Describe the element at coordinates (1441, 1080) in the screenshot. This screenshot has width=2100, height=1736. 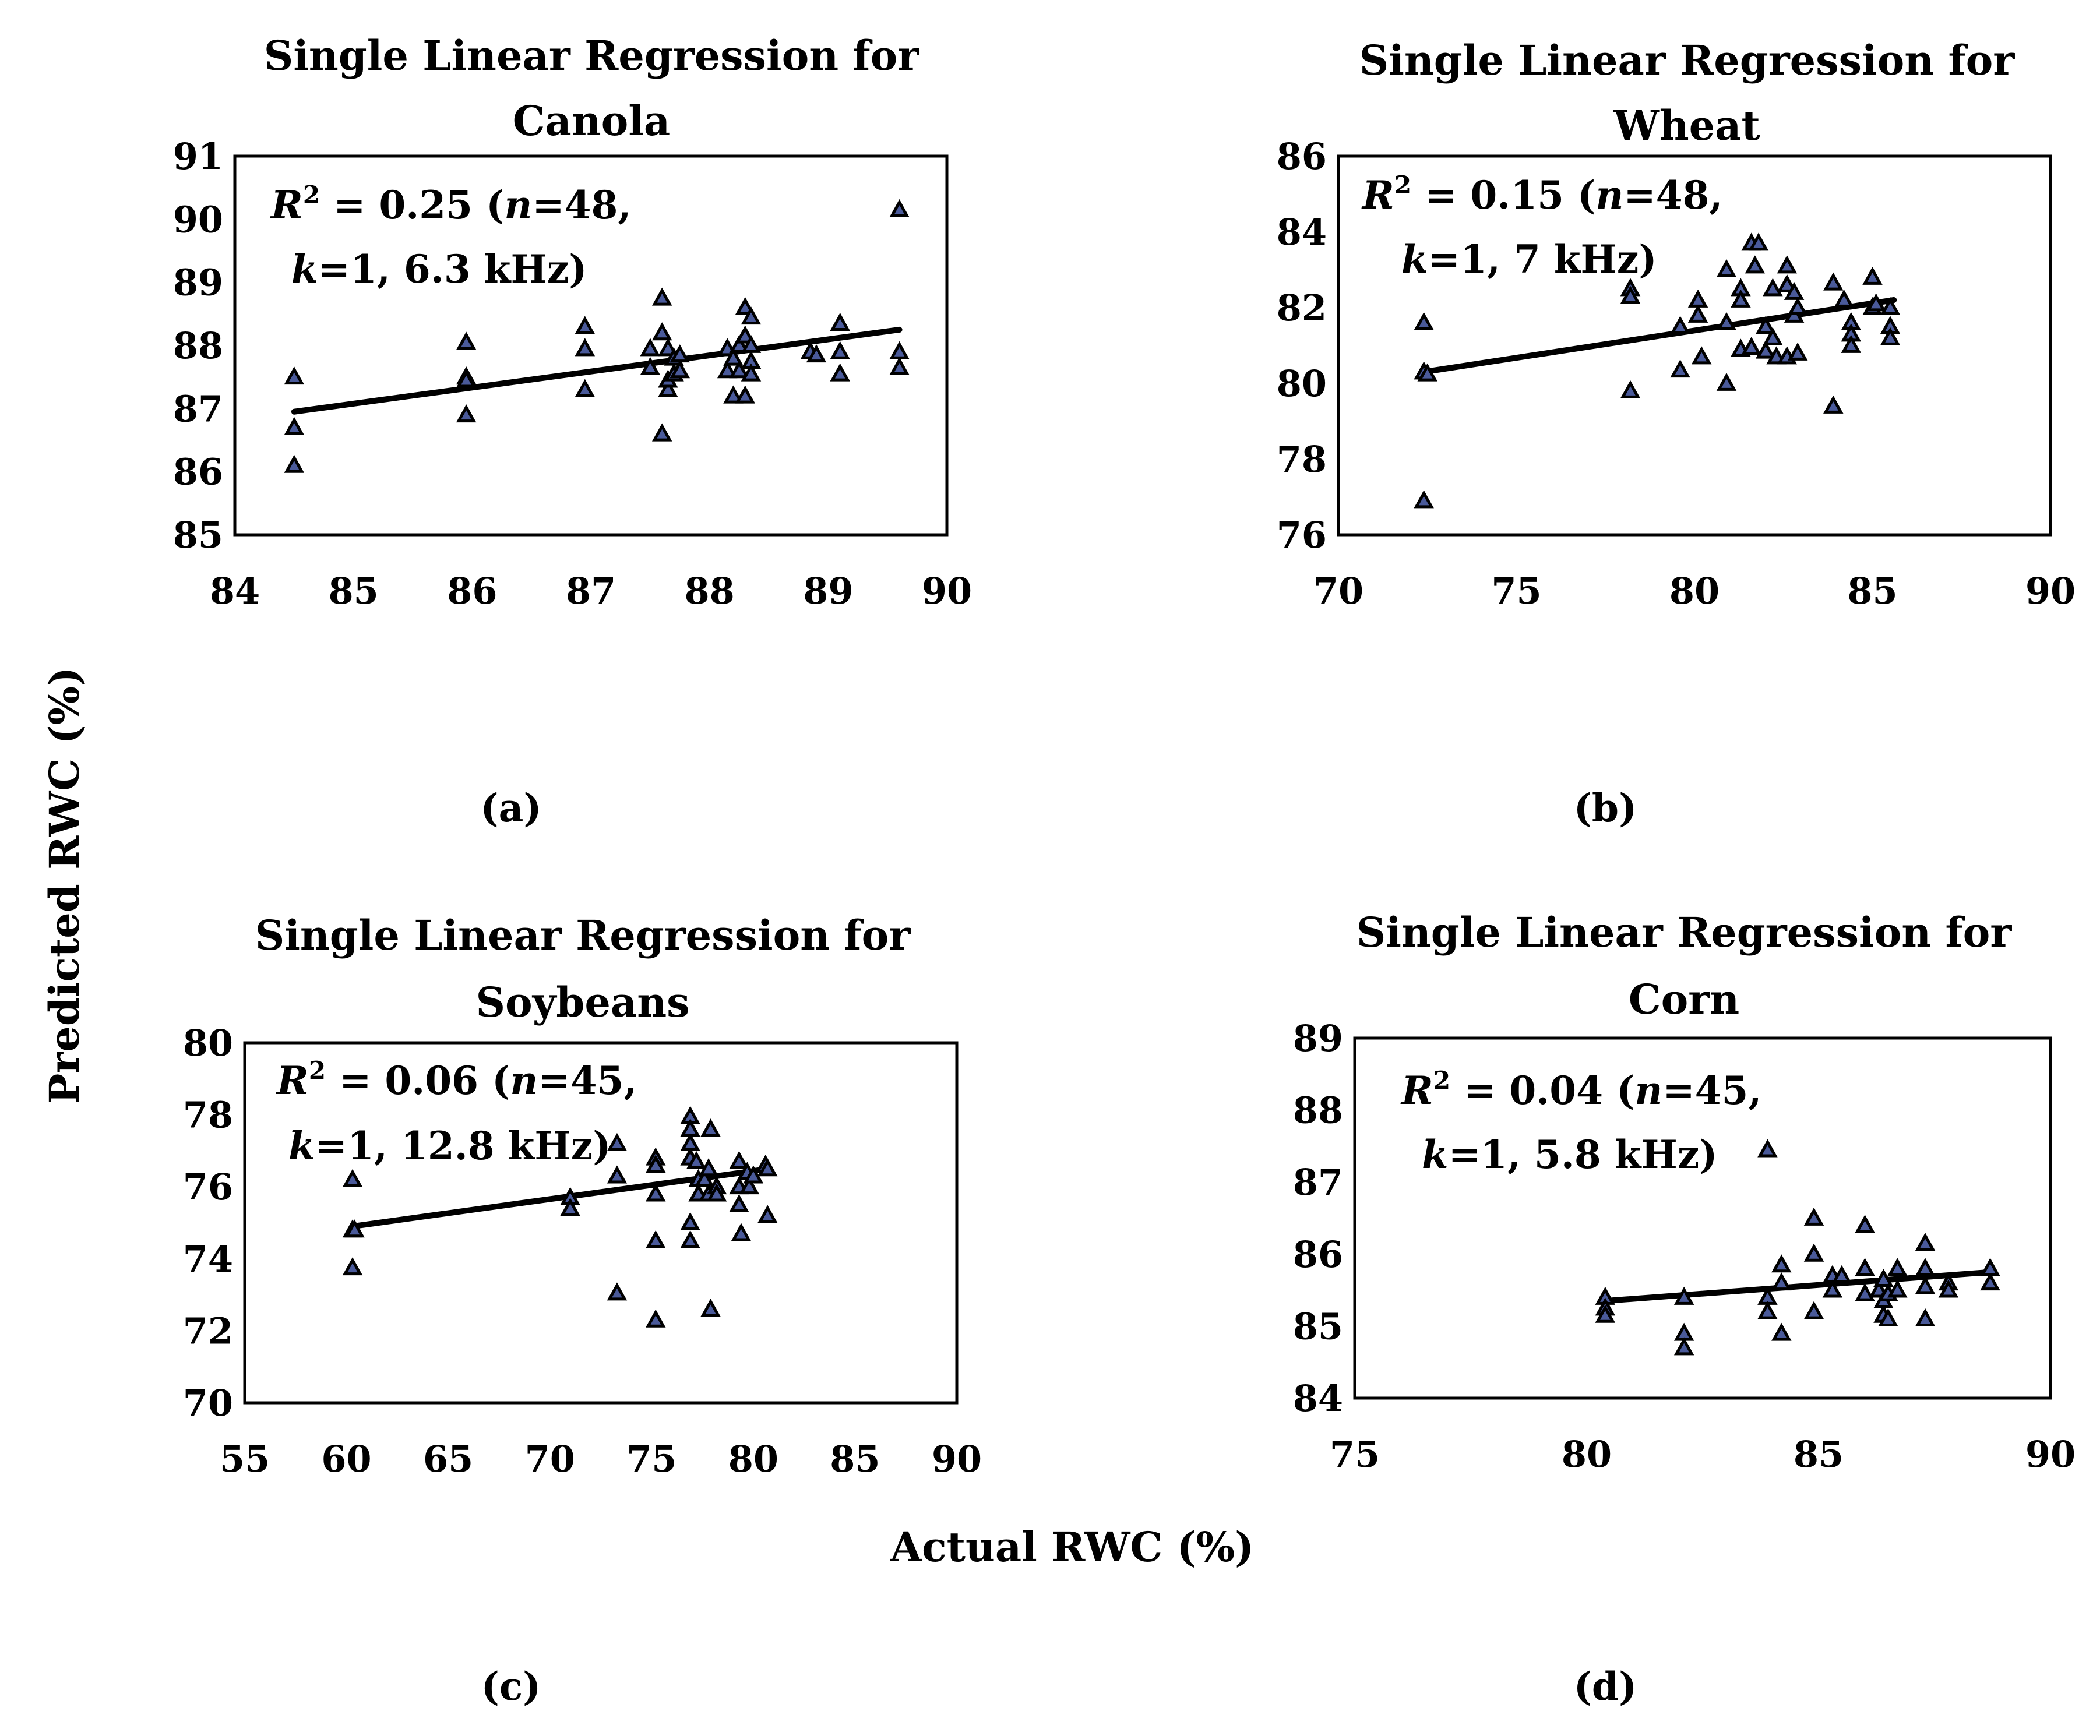
I see `panel-d-stat-sup: 2` at that location.